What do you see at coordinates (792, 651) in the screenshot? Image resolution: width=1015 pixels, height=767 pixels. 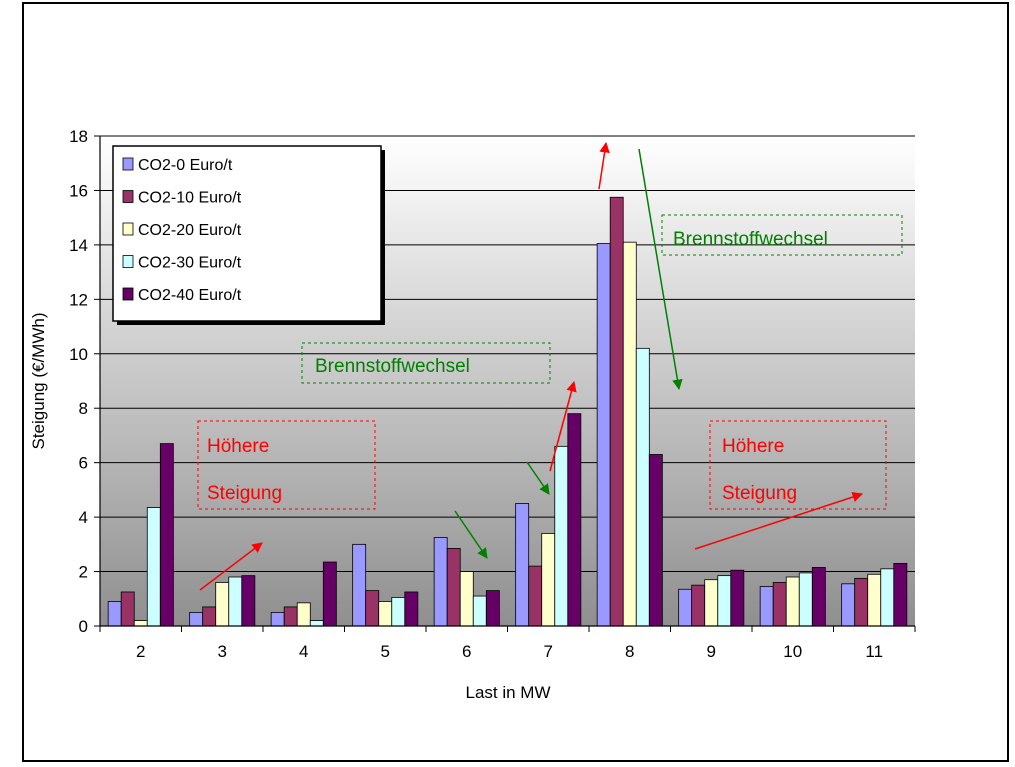 I see `x-tick-label: 10` at bounding box center [792, 651].